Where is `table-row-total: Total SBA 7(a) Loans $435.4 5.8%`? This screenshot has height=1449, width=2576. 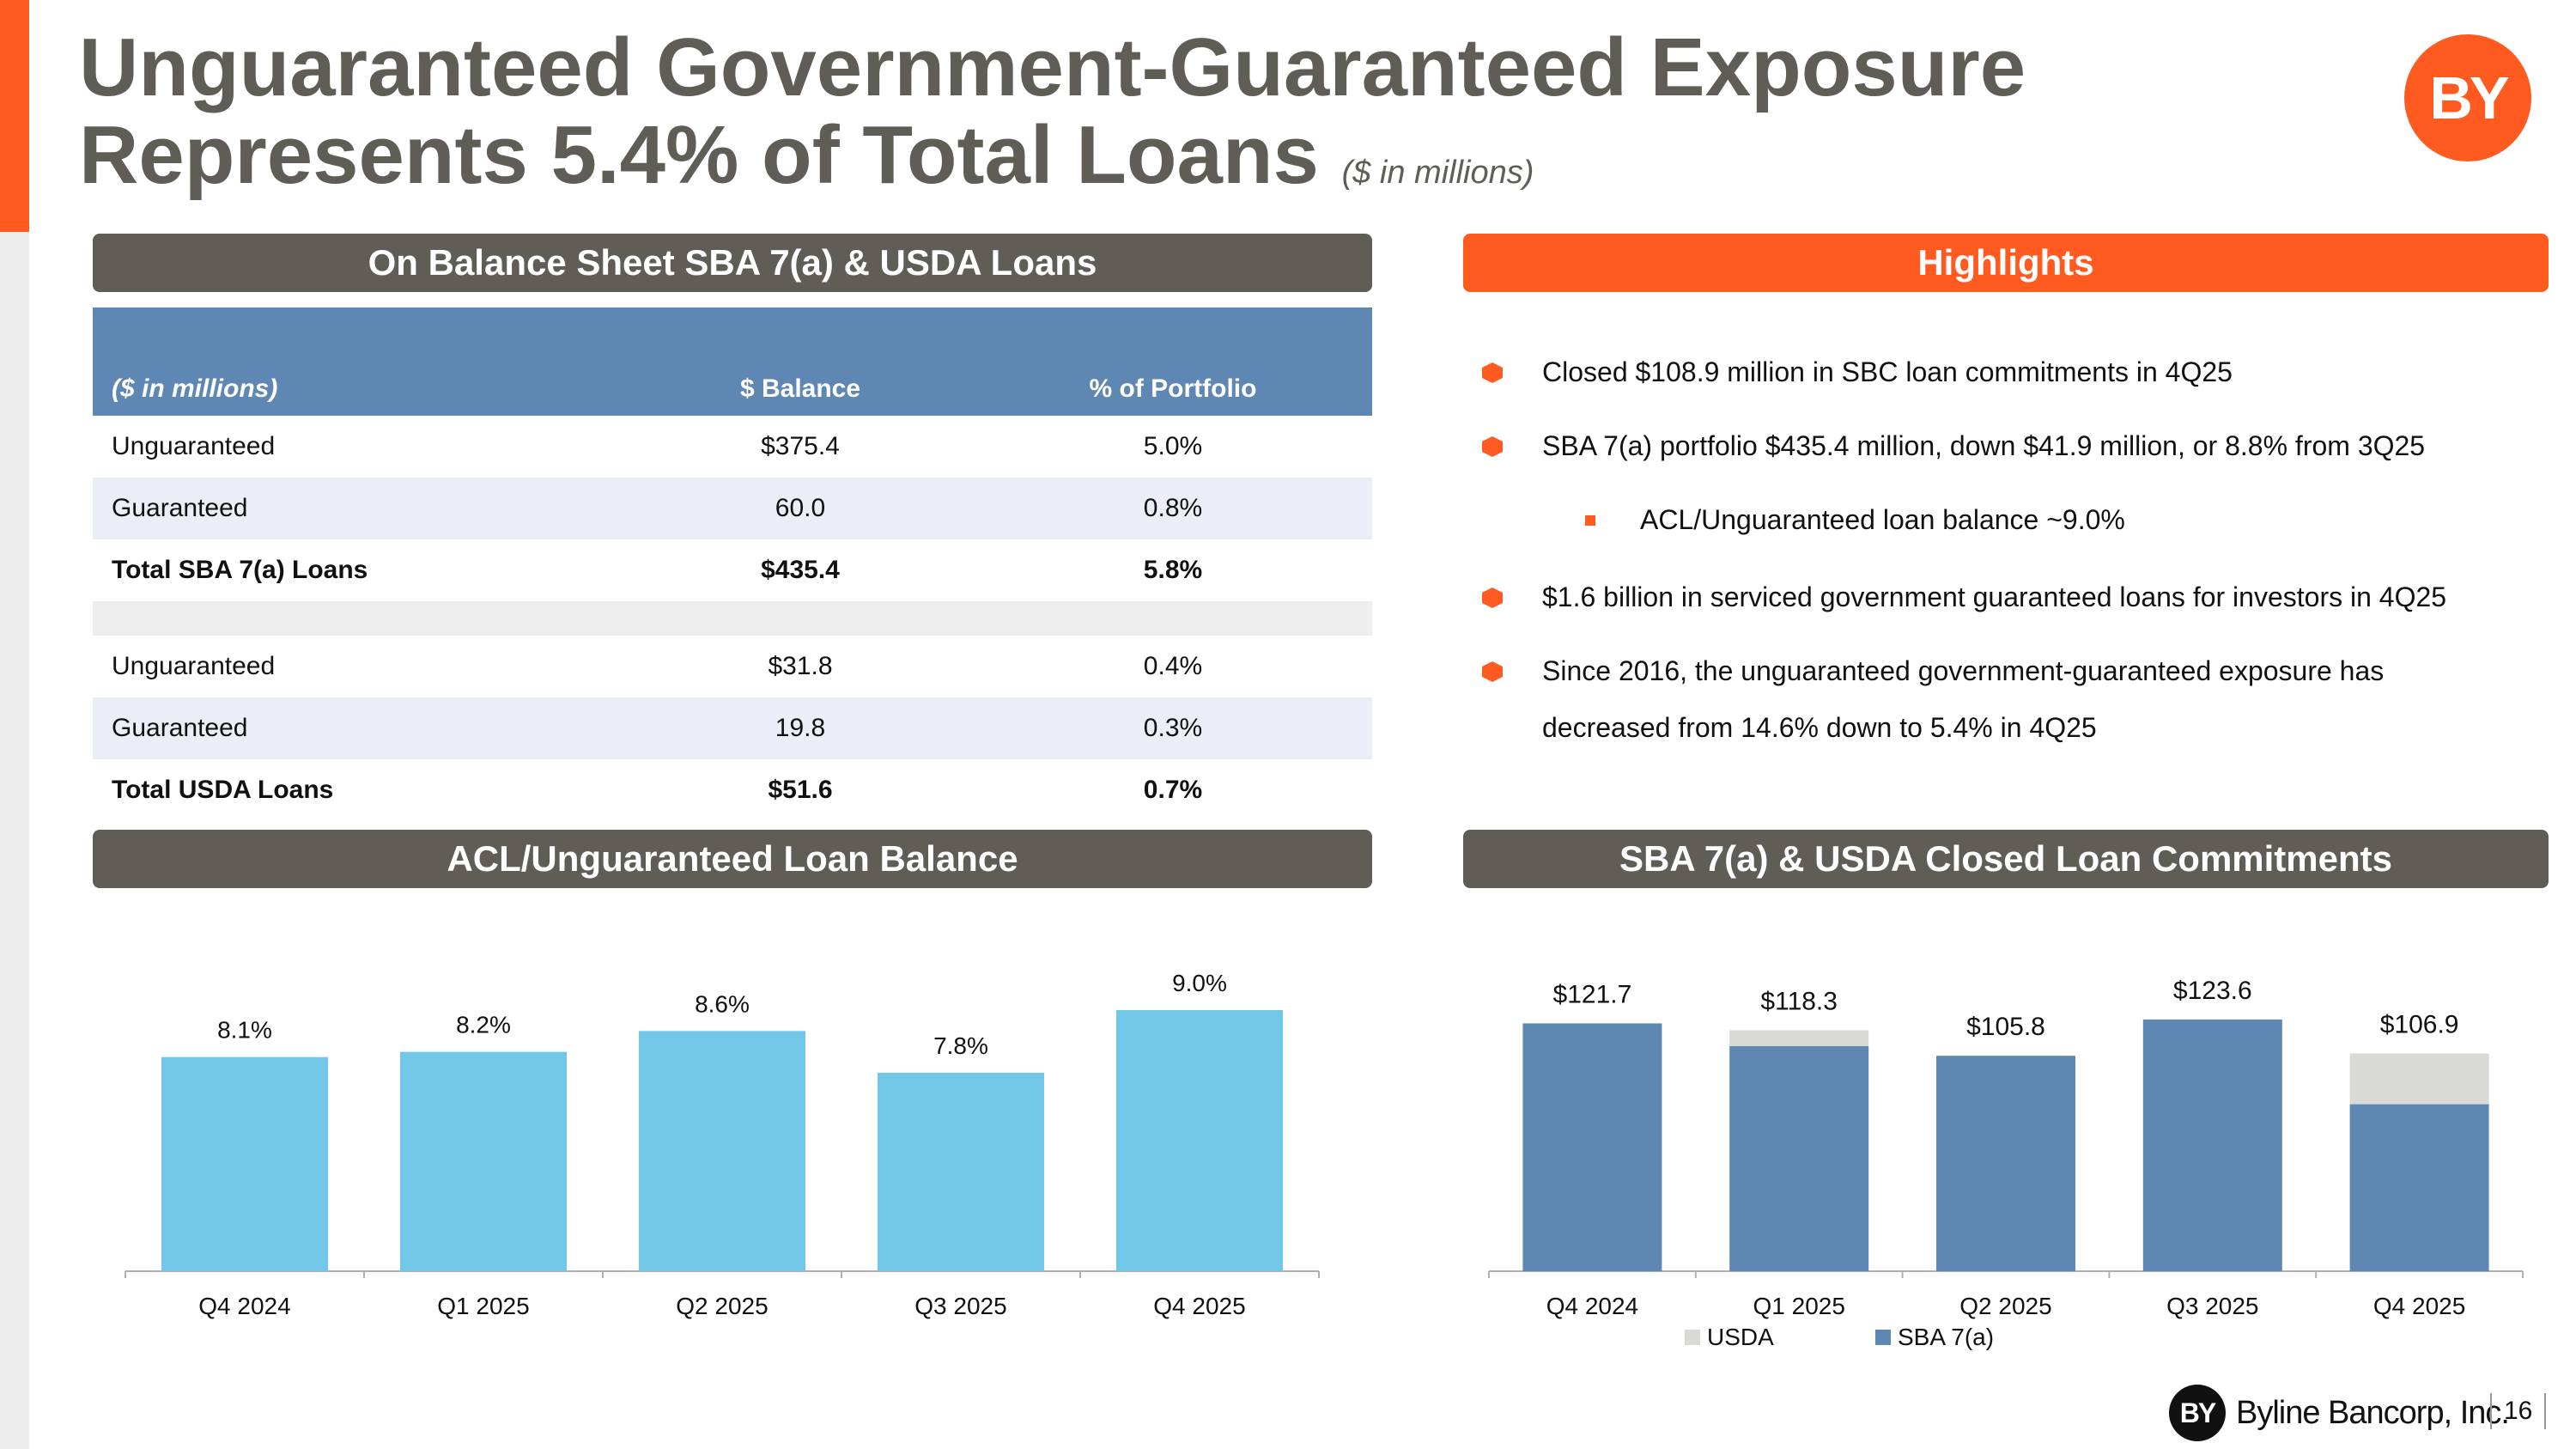
table-row-total: Total SBA 7(a) Loans $435.4 5.8% is located at coordinates (733, 570).